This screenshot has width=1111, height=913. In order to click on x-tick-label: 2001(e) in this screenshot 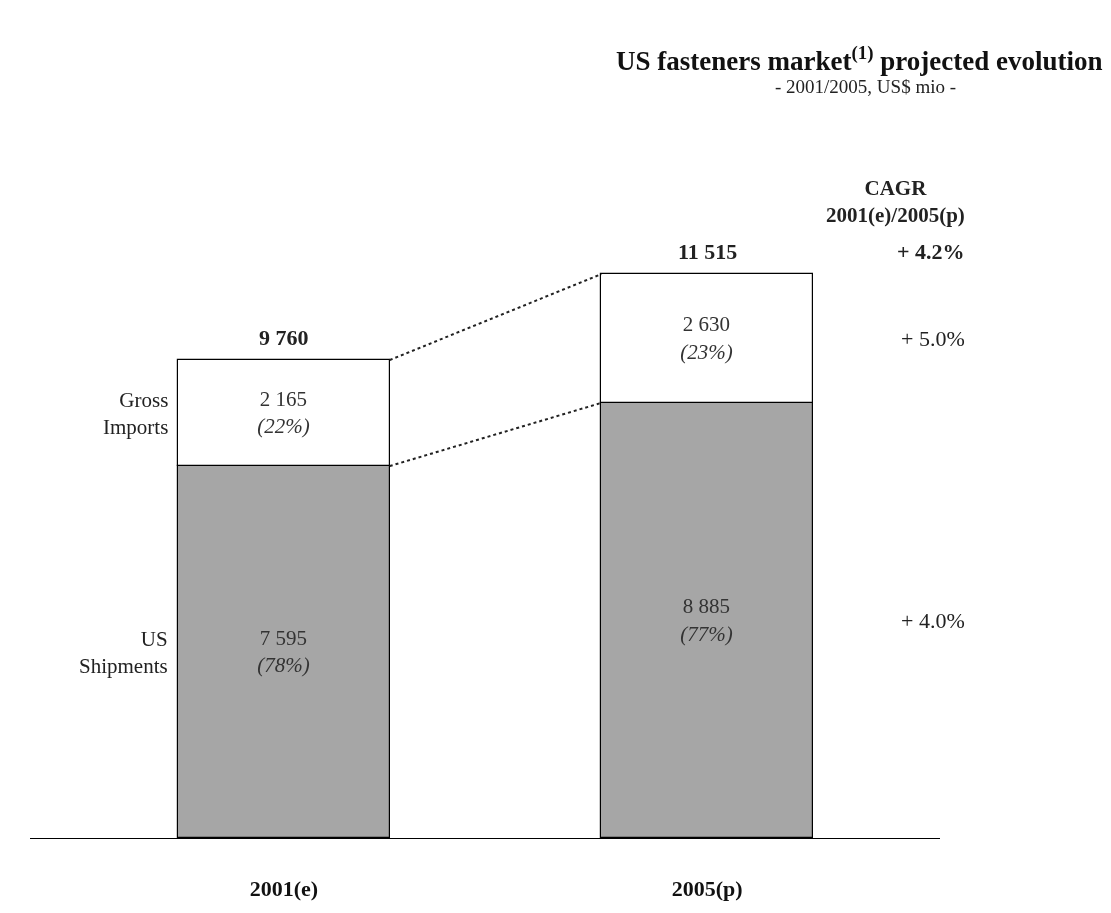, I will do `click(284, 888)`.